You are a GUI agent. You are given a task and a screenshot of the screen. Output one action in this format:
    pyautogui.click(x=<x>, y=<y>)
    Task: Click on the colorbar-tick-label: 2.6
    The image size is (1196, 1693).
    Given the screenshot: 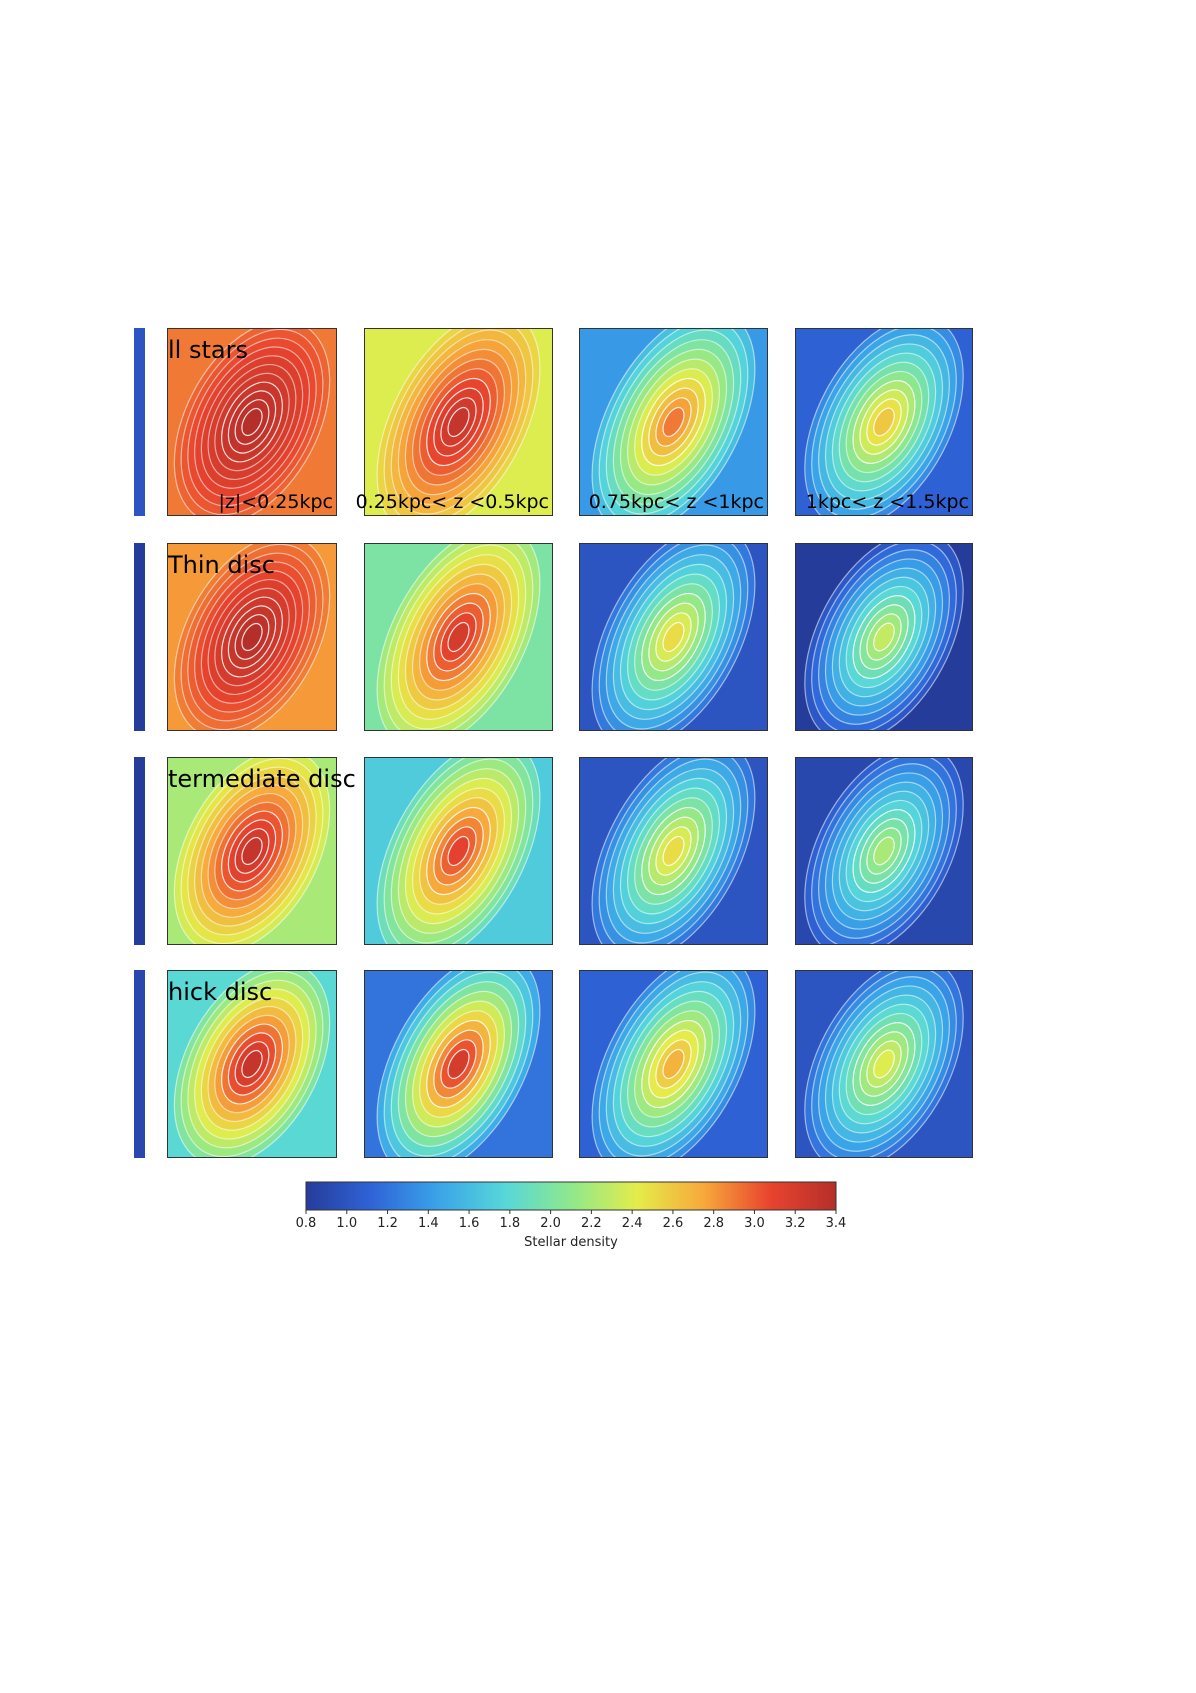 What is the action you would take?
    pyautogui.click(x=673, y=1223)
    